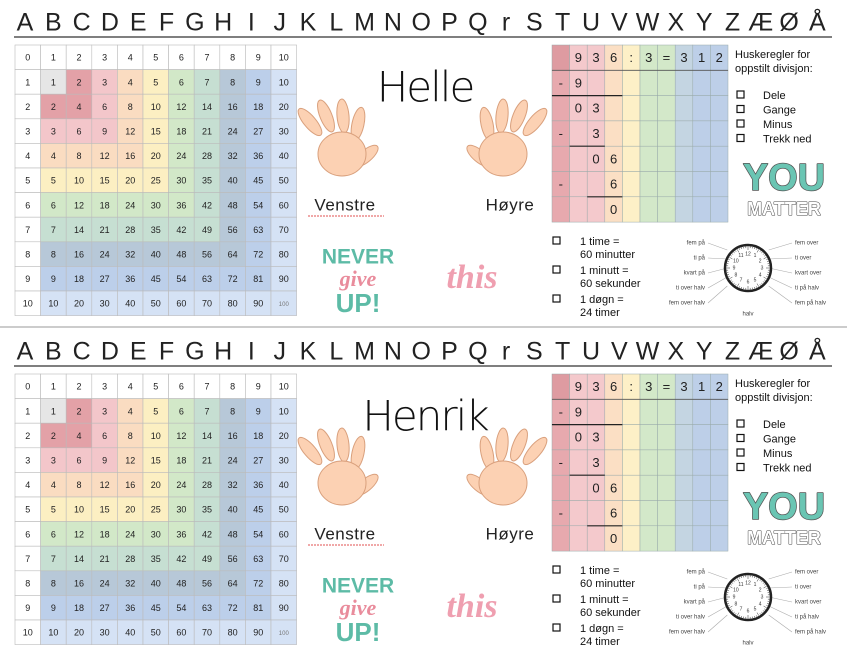  What do you see at coordinates (156, 279) in the screenshot?
I see `table-number: 45` at bounding box center [156, 279].